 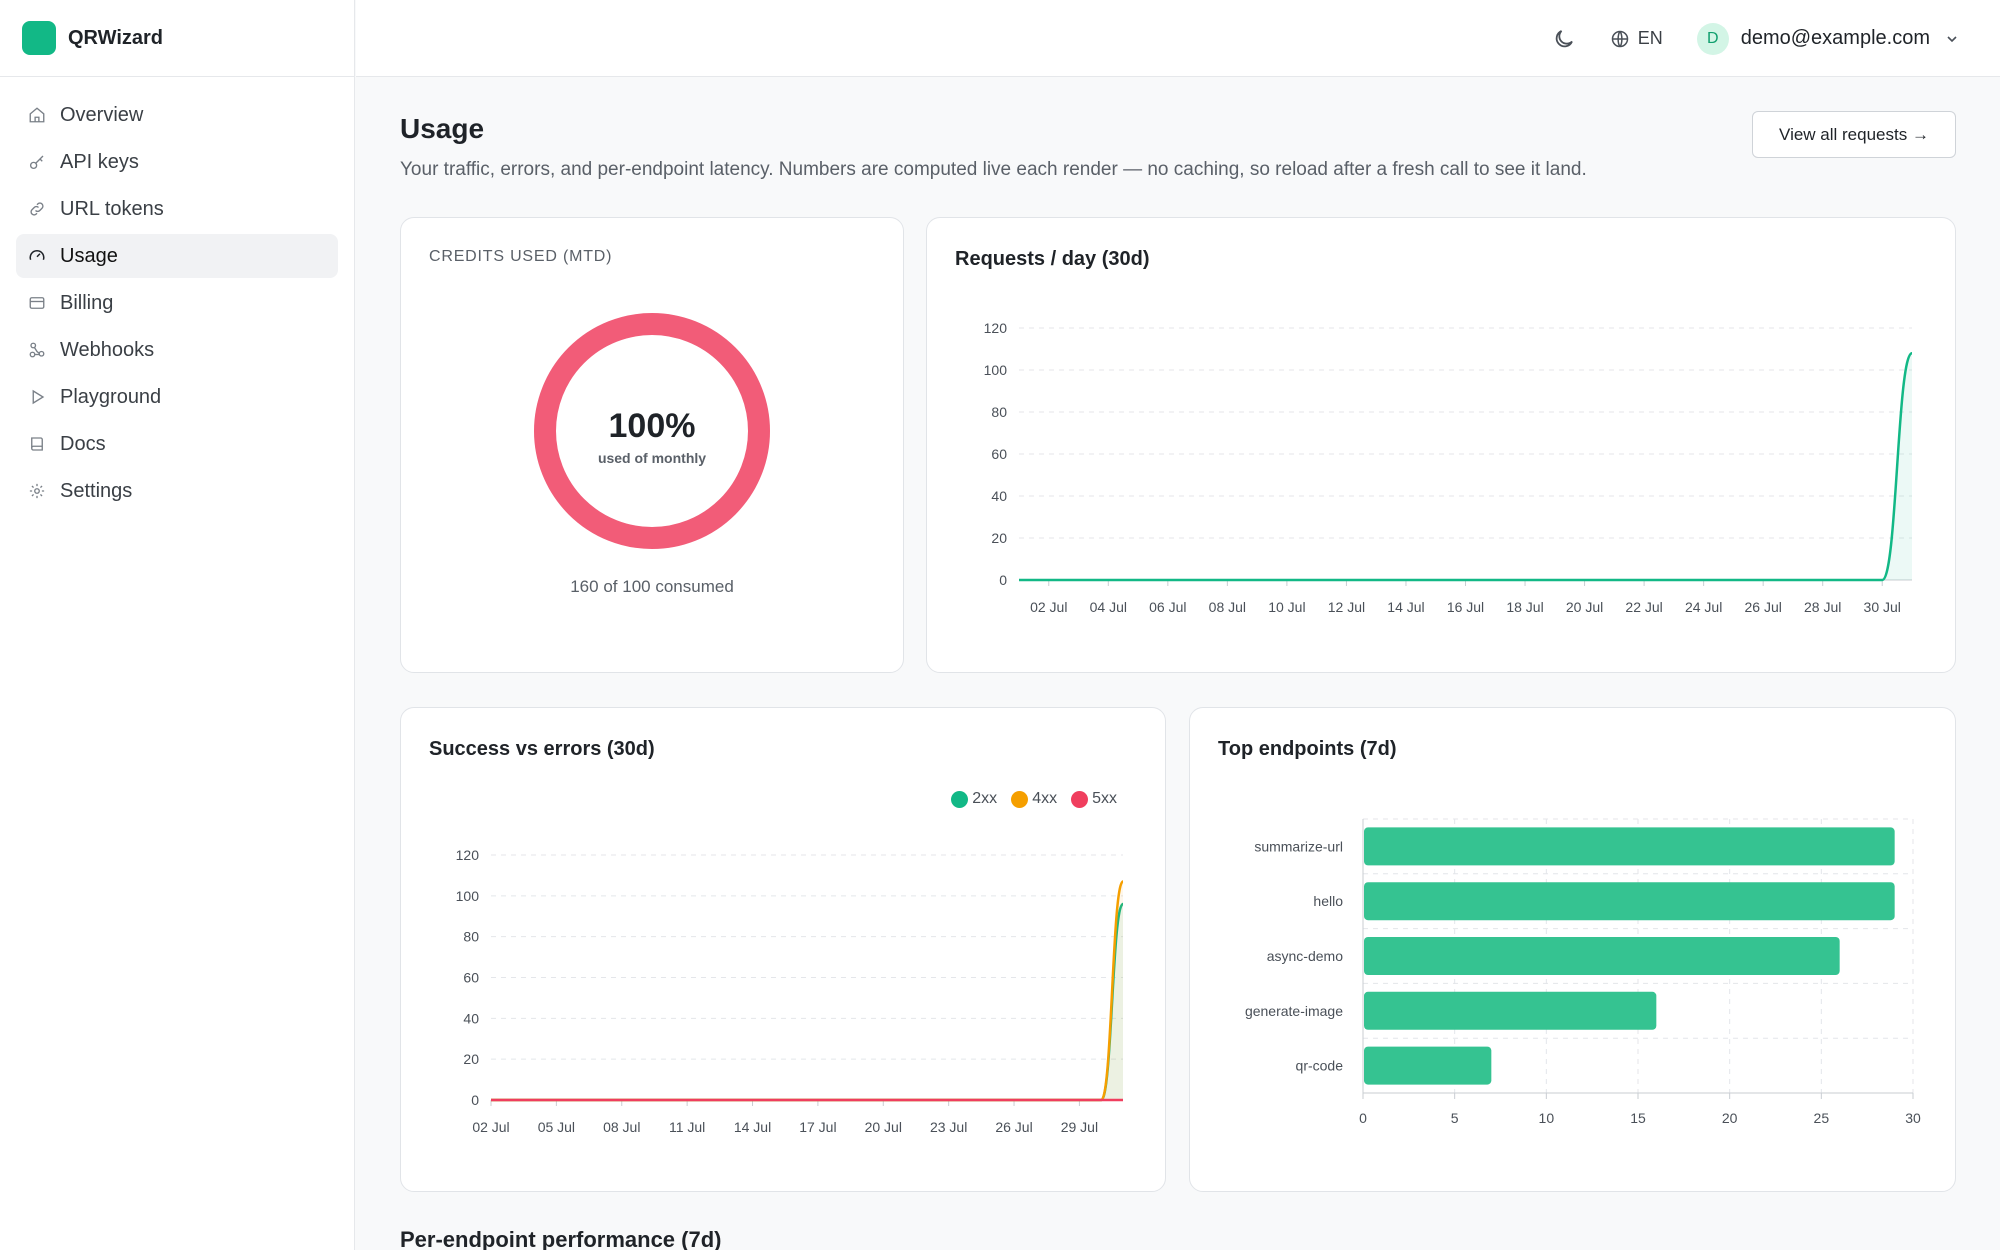 What do you see at coordinates (177, 256) in the screenshot?
I see `sidebar-item-usage: Usage` at bounding box center [177, 256].